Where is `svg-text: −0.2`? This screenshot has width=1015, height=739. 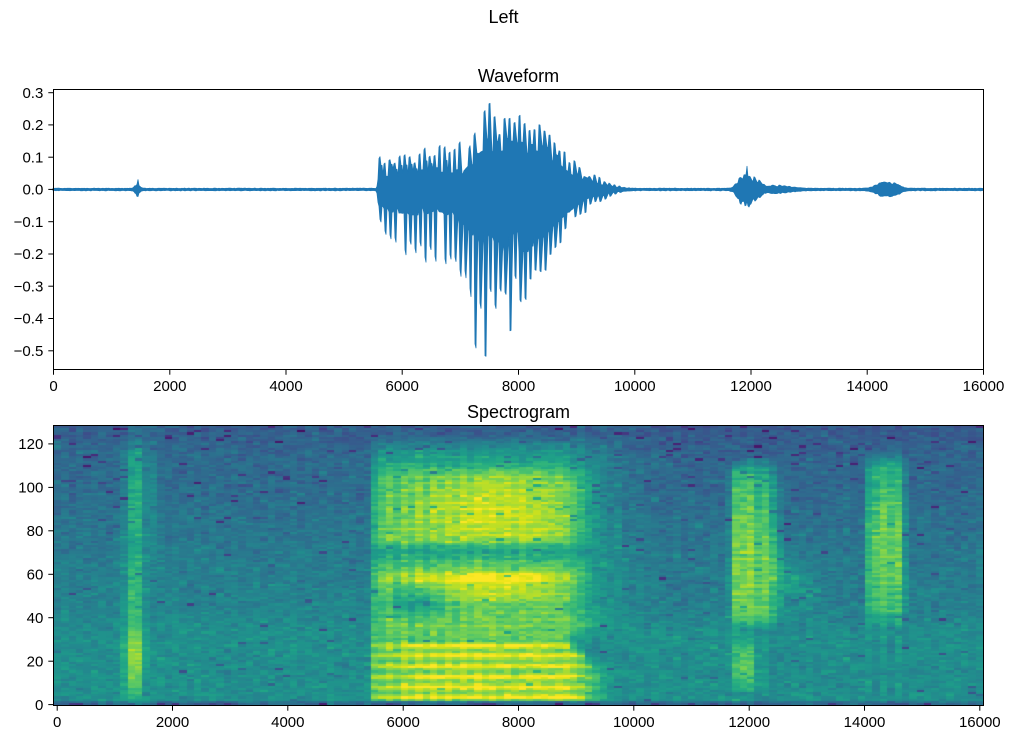 svg-text: −0.2 is located at coordinates (29, 254).